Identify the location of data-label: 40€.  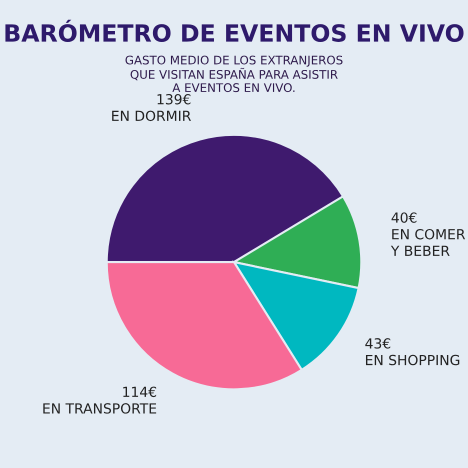
(404, 217).